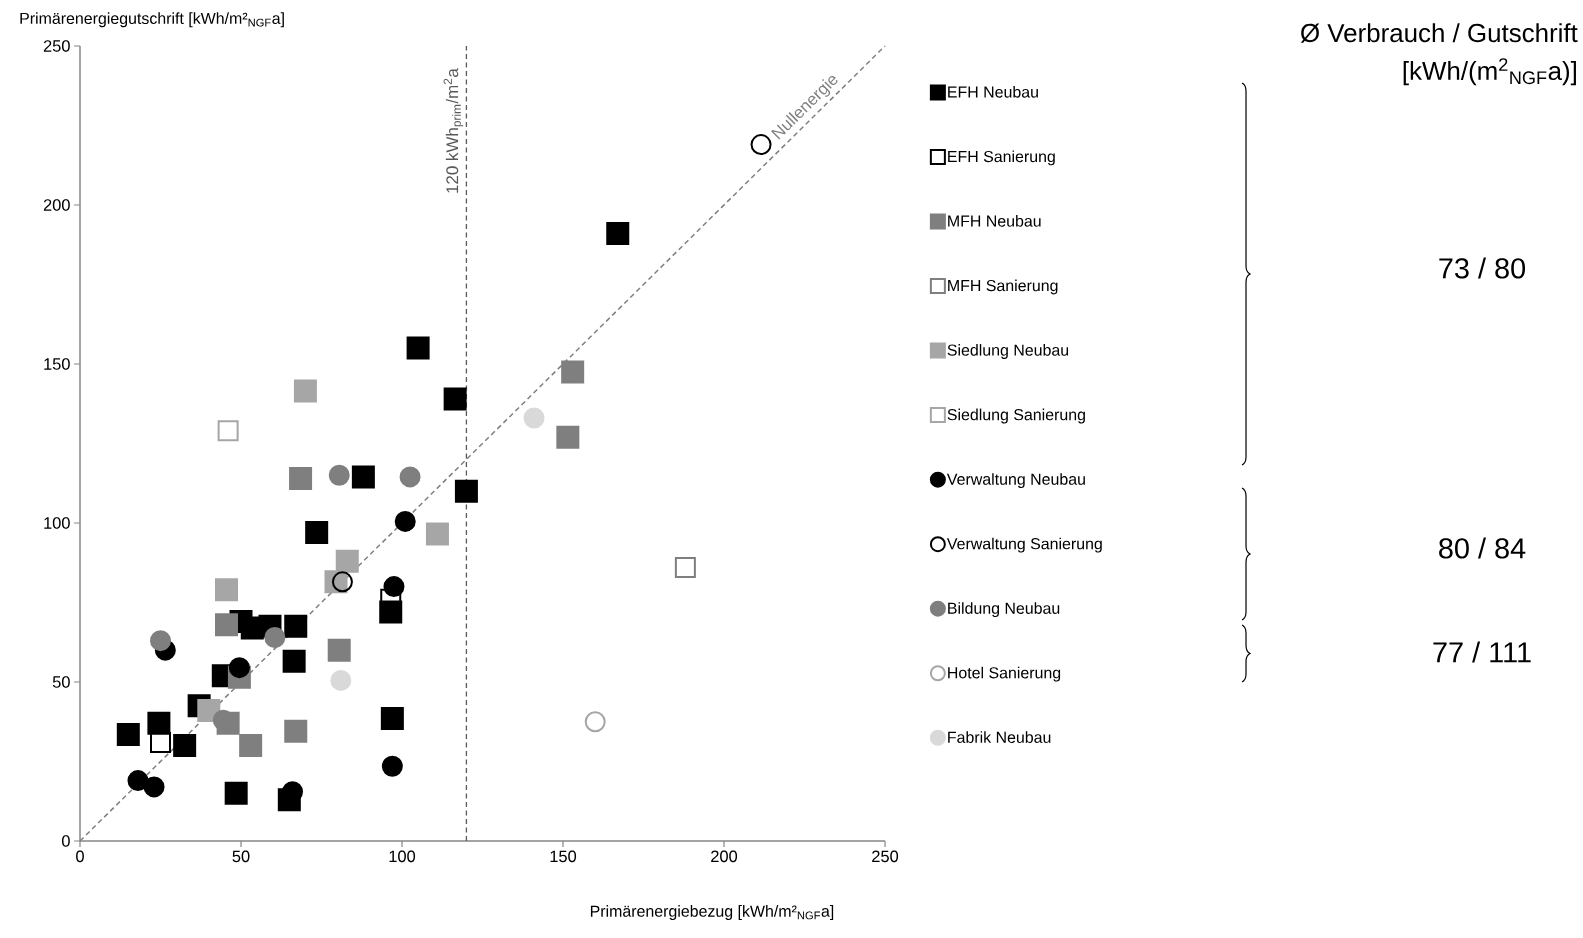  I want to click on y-tick-label: 50, so click(61, 682).